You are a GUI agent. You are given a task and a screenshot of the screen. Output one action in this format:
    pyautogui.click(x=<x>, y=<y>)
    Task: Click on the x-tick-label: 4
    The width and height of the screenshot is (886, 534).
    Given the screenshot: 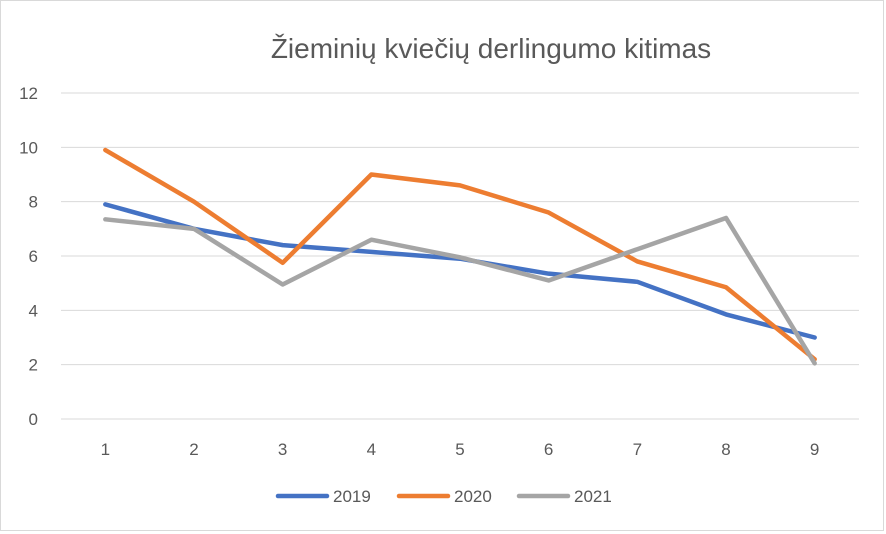 What is the action you would take?
    pyautogui.click(x=371, y=449)
    